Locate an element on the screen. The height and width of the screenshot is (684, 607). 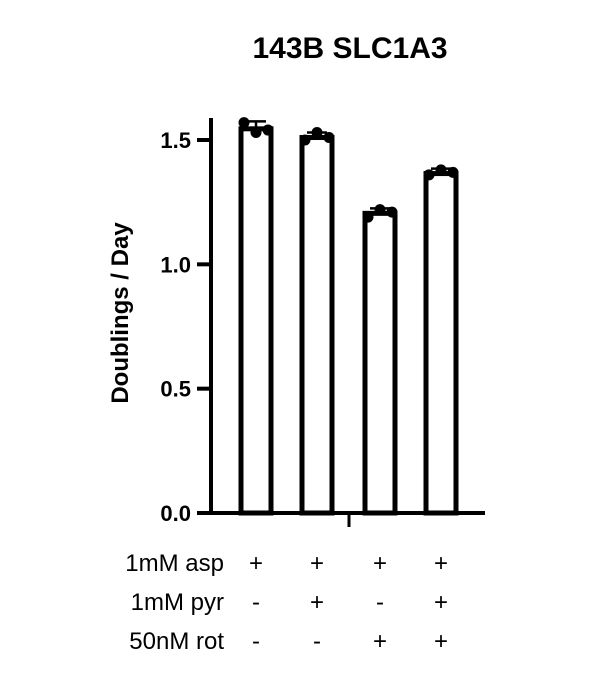
y-axis: 0.0 0.5 1.0 1.5 is located at coordinates (186, 322).